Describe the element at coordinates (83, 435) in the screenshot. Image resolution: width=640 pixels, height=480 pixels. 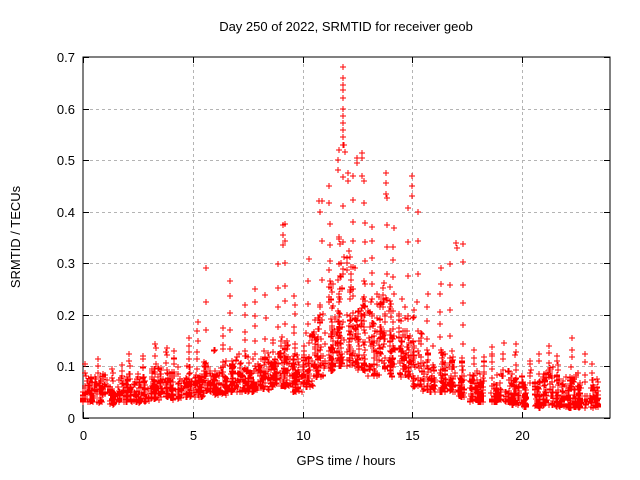
I see `x-tick-label: 0` at that location.